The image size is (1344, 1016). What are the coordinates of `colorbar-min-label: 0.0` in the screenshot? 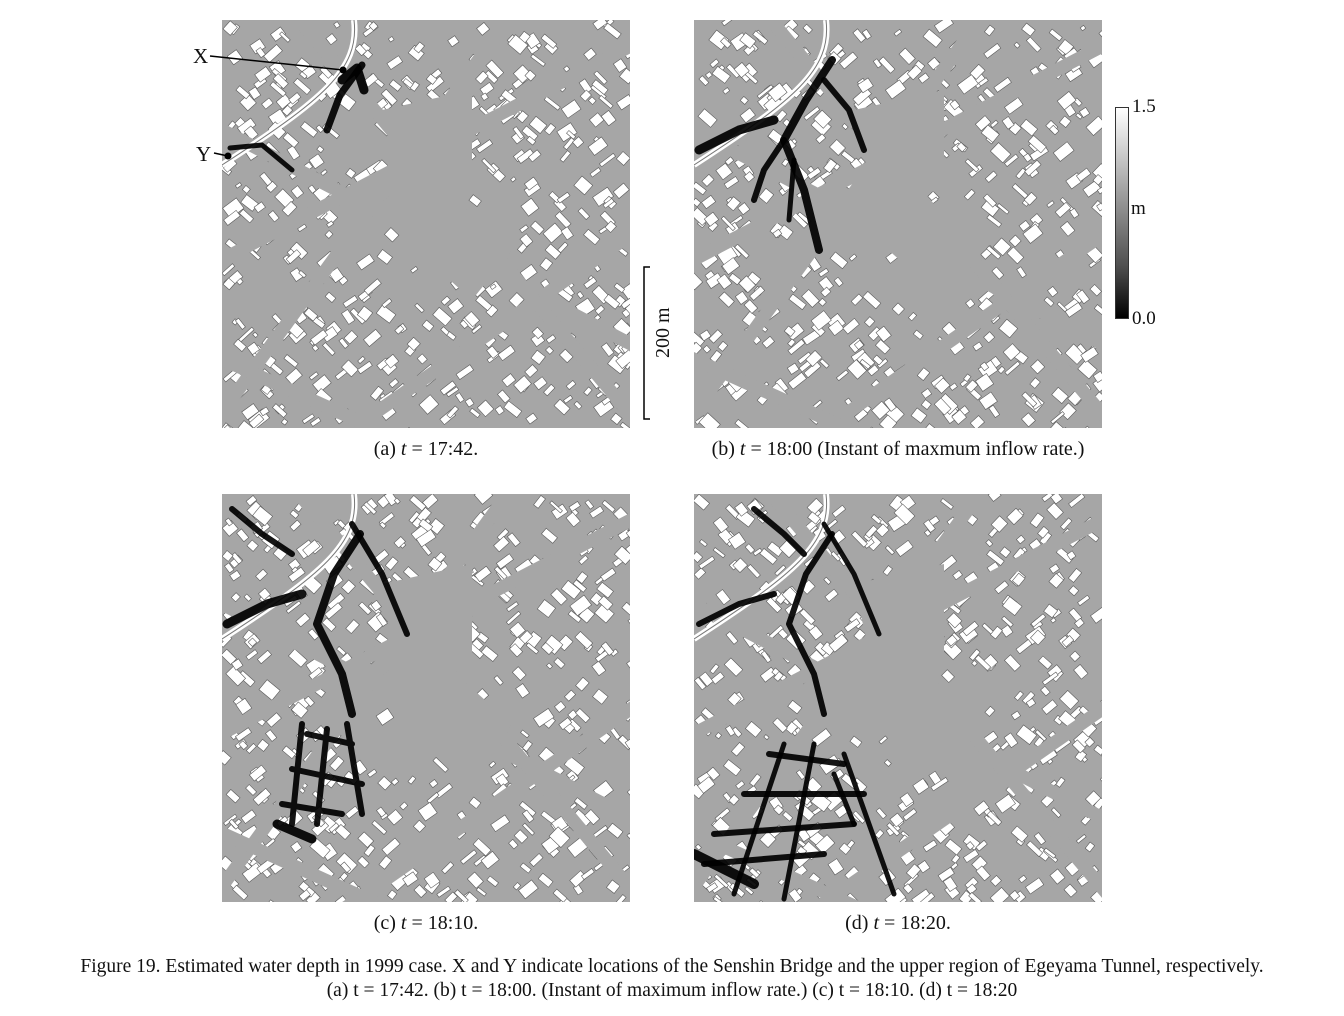 It's located at (1144, 318).